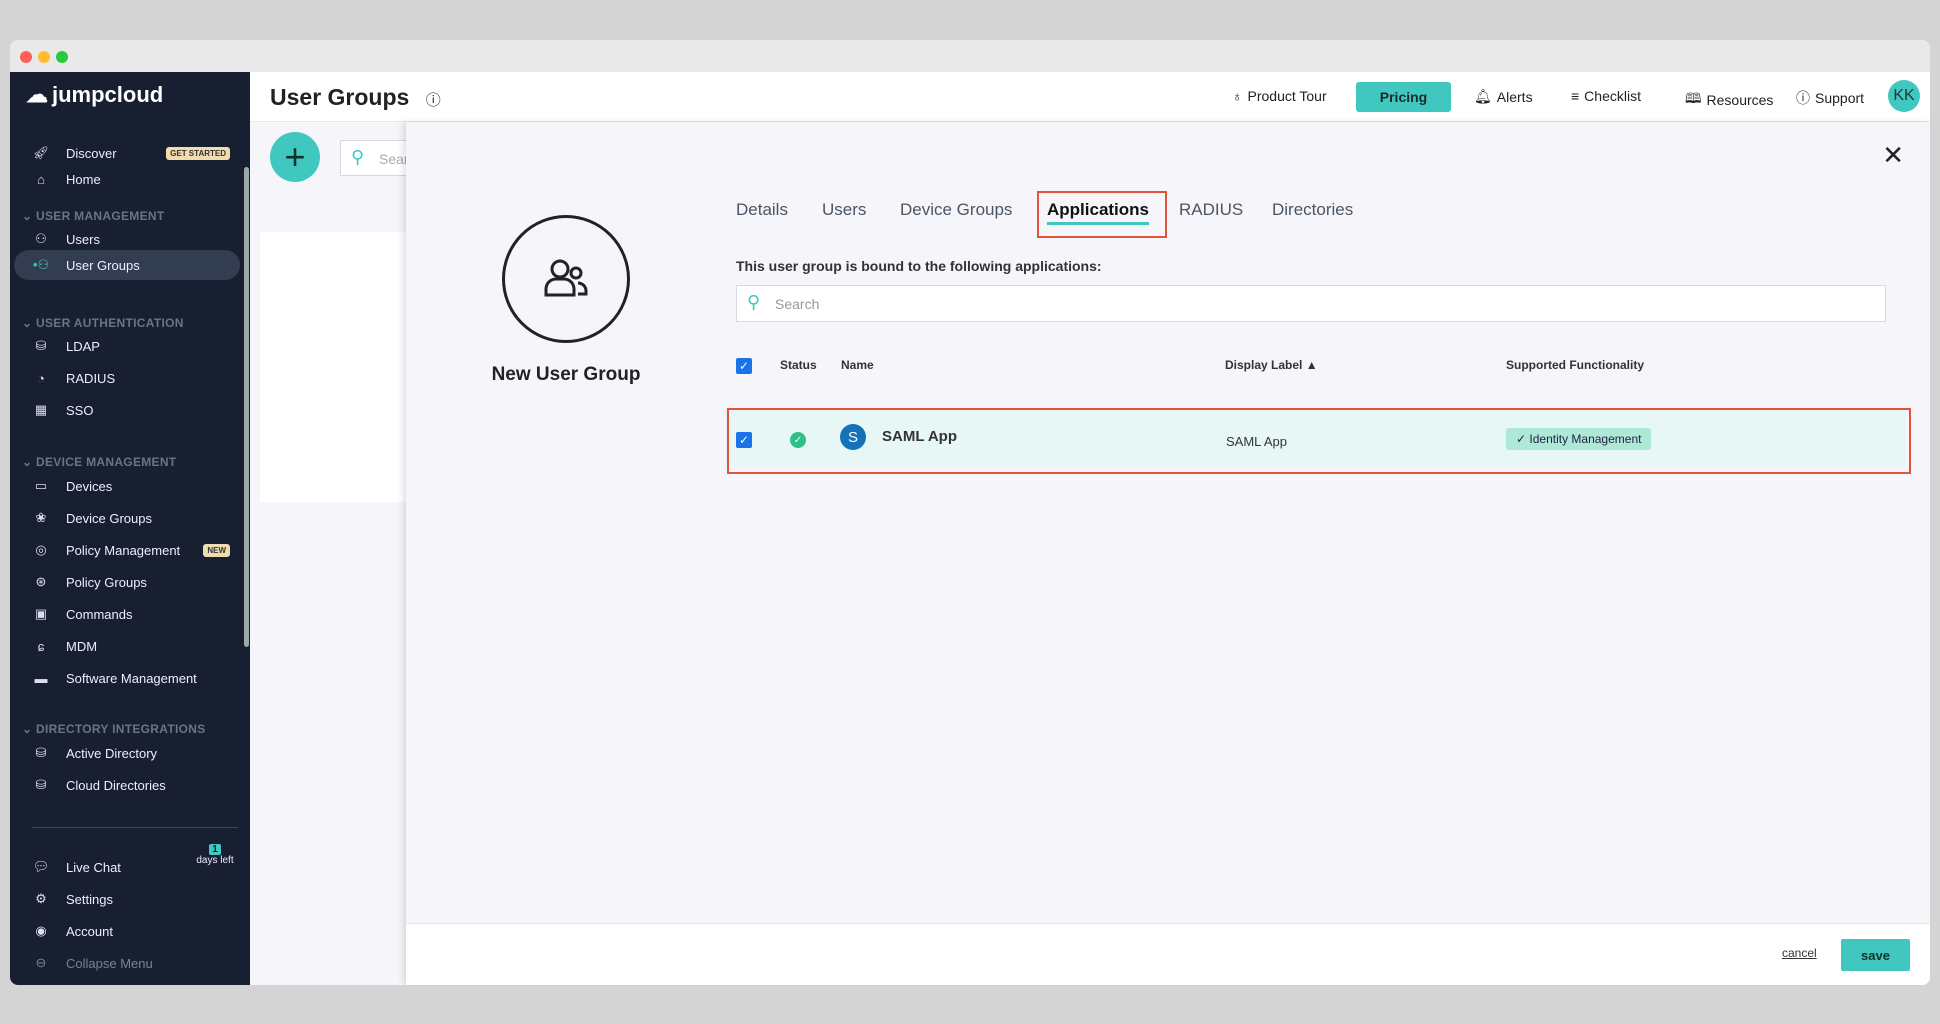 The width and height of the screenshot is (1940, 1024). I want to click on highlight-box-row, so click(1319, 441).